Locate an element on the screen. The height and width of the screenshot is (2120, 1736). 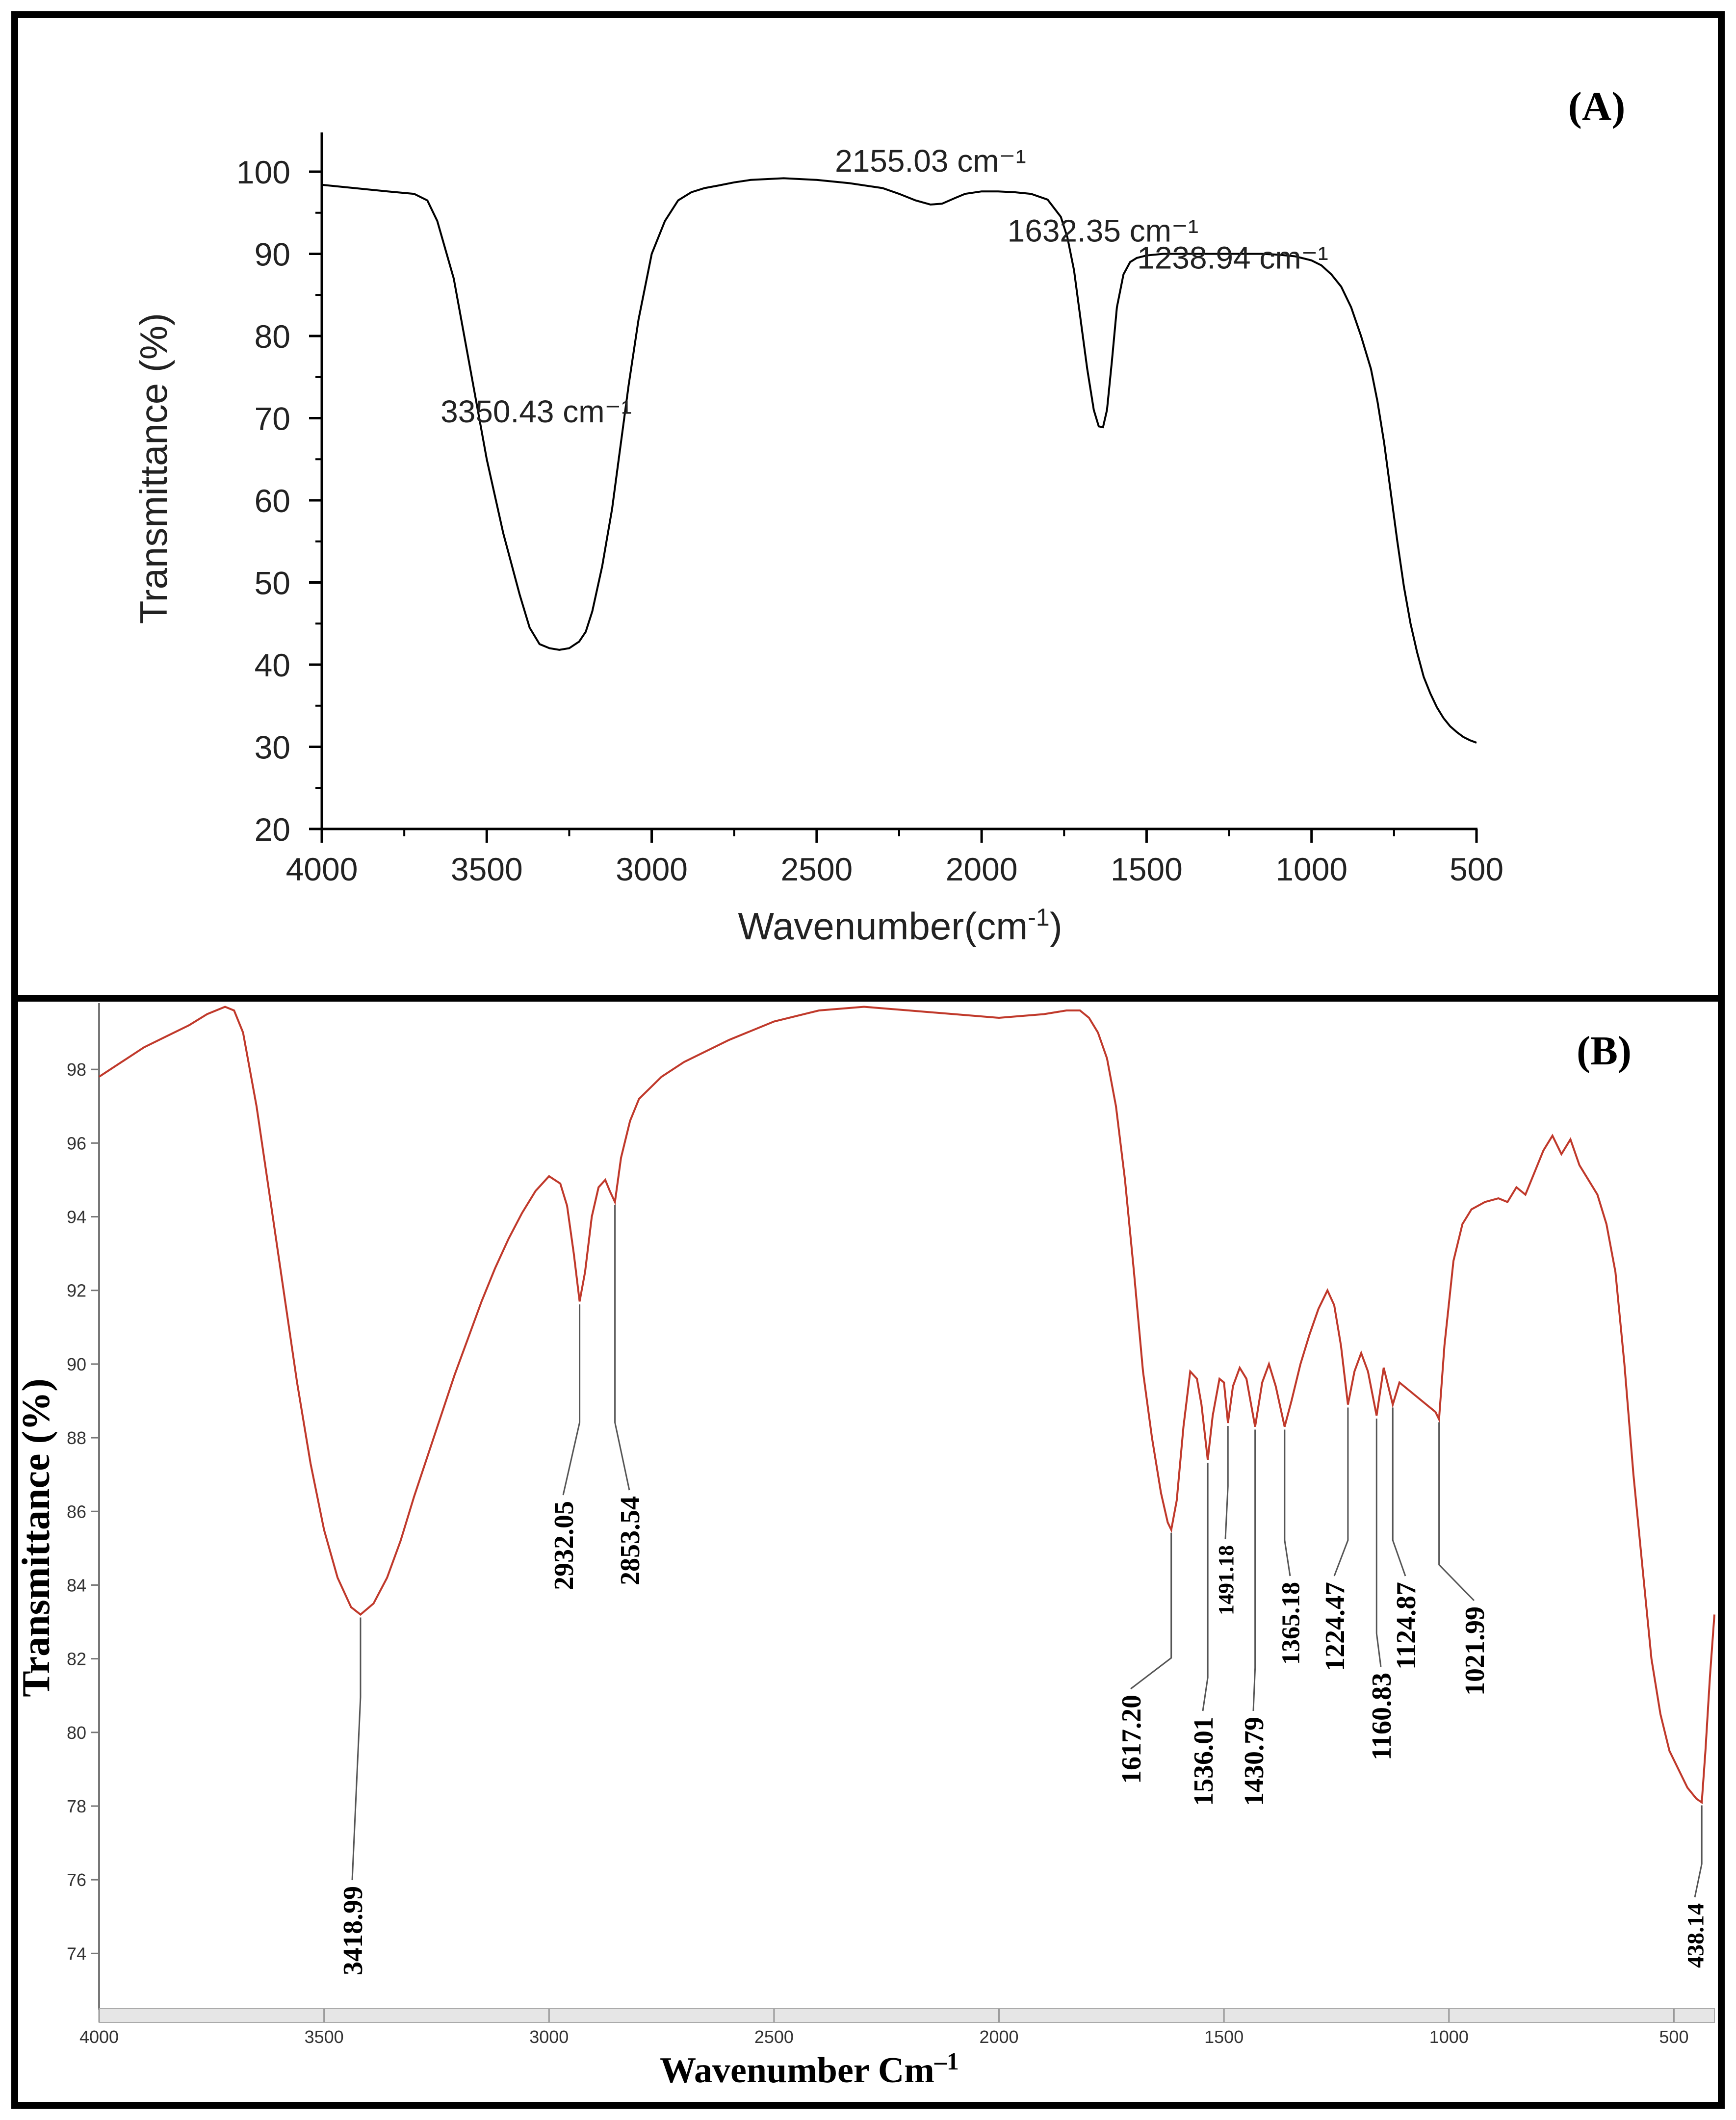
panel-b-peak-label-text: 1430.79 is located at coordinates (1254, 1762).